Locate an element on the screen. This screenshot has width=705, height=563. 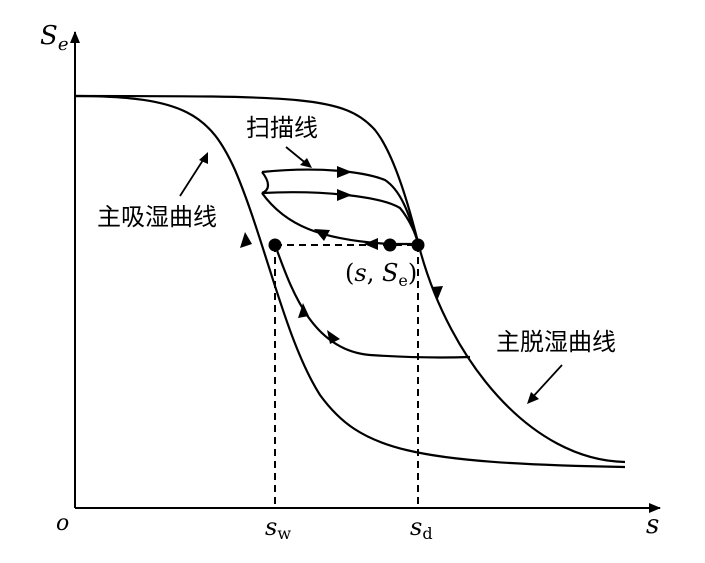
pointer-wetting-curve-head is located at coordinates (203, 158).